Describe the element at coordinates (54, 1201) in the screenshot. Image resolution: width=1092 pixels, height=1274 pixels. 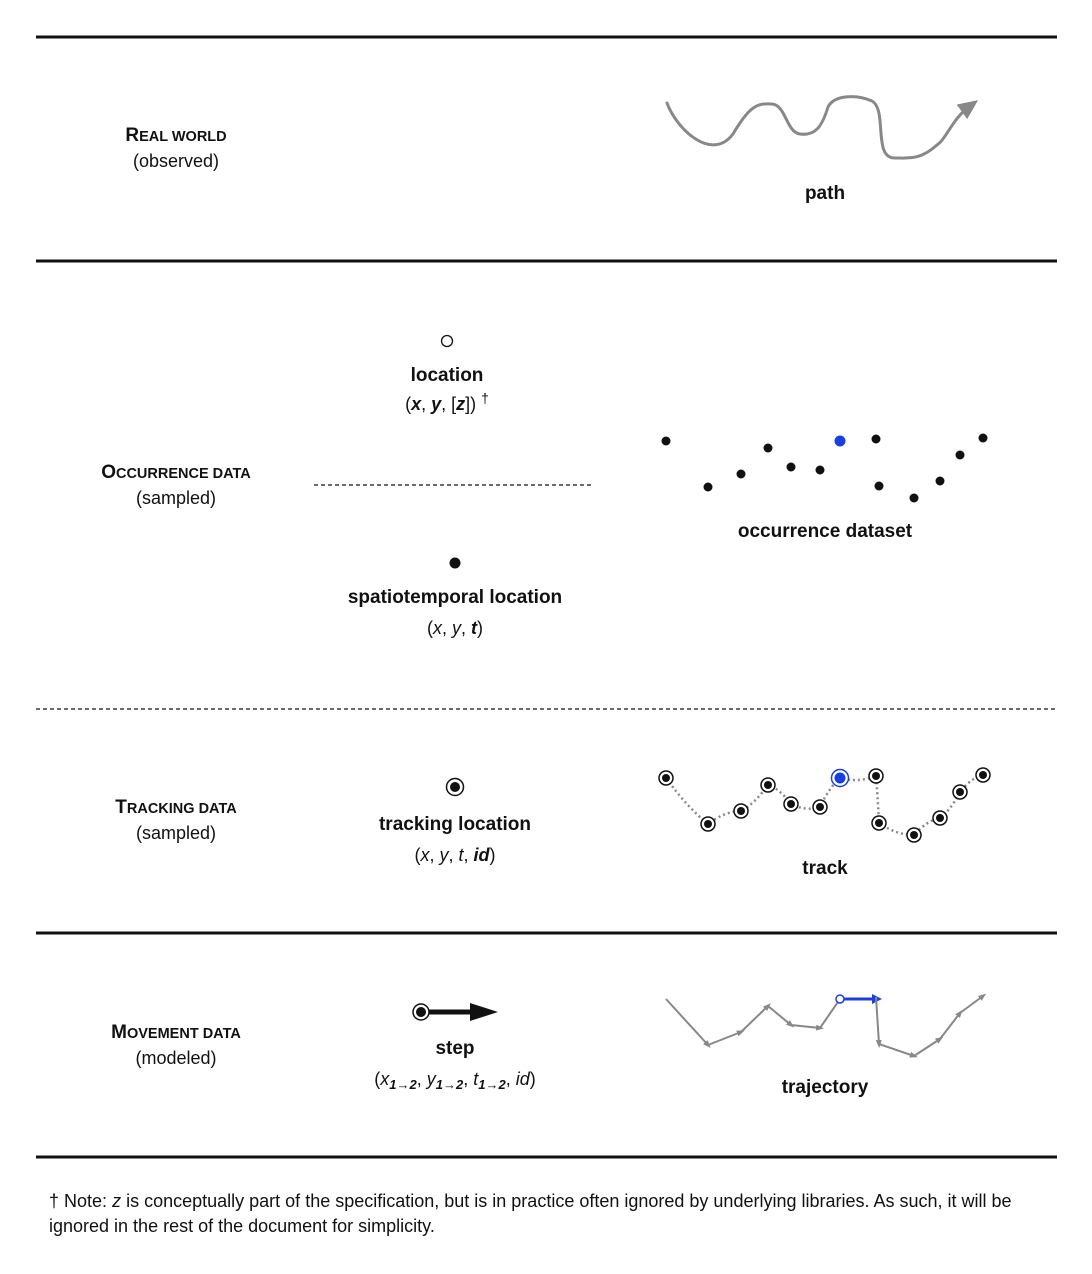
I see `footnote-dagger: †` at that location.